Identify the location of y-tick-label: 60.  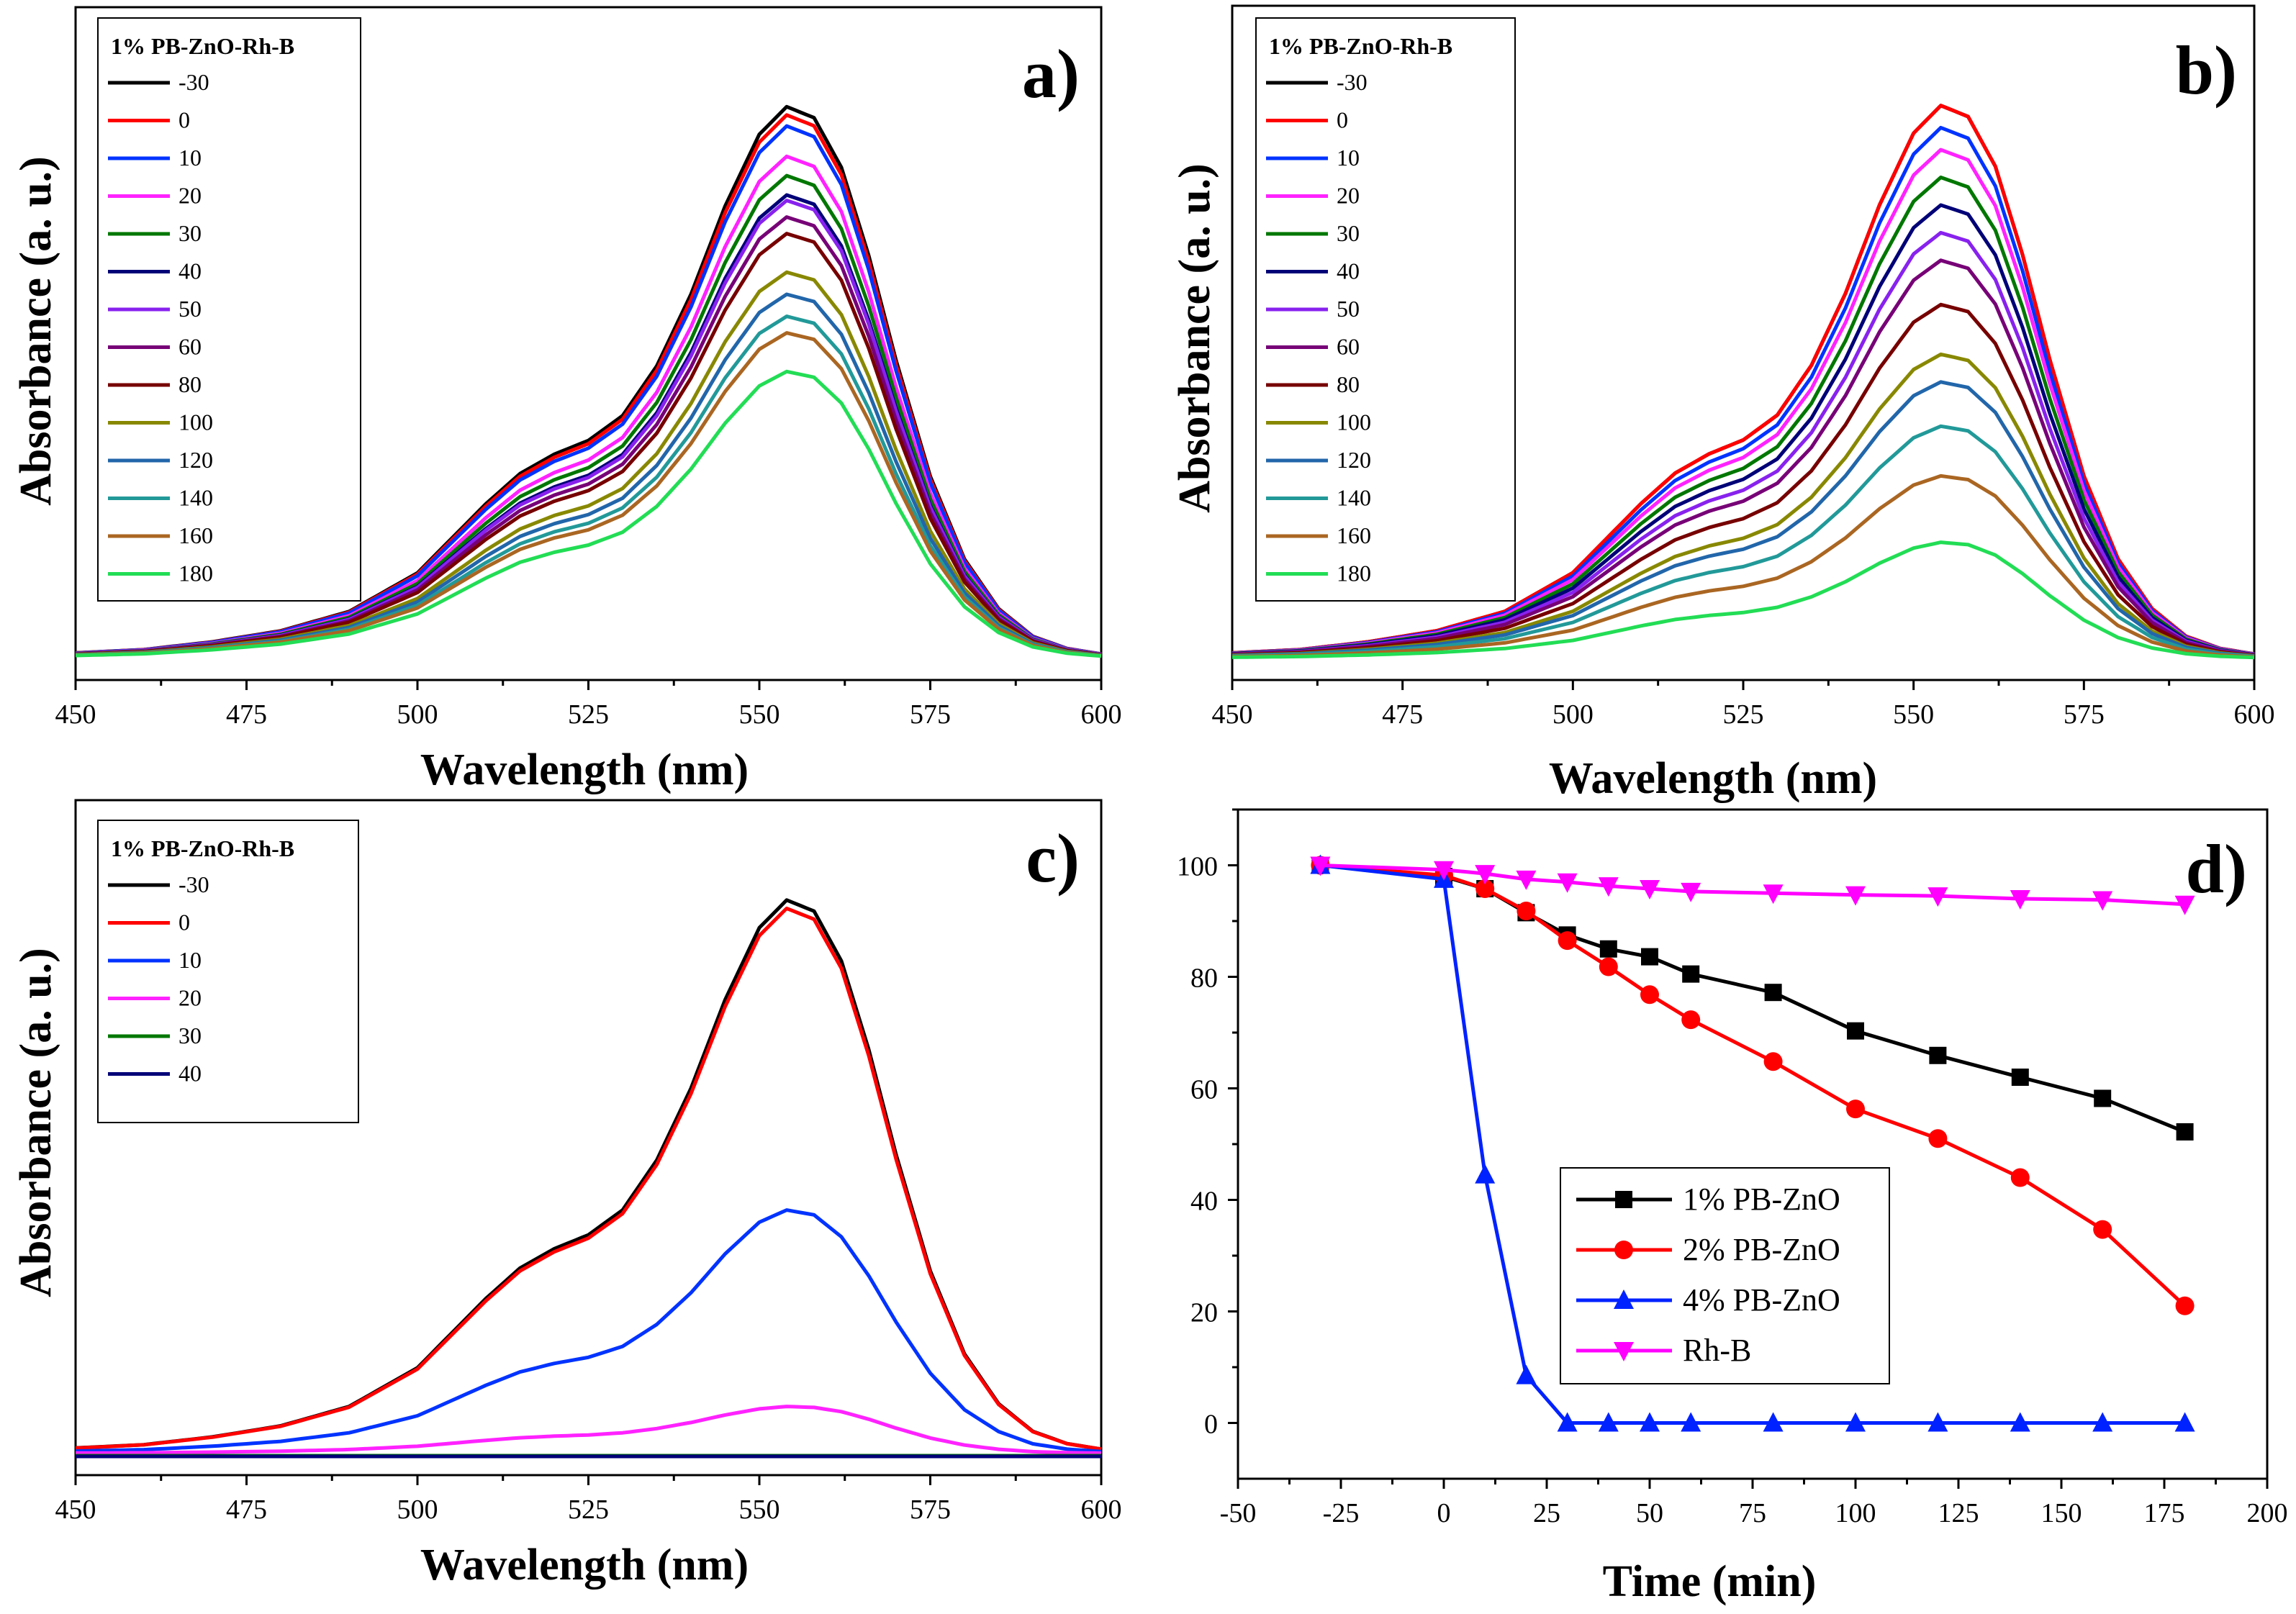
(1204, 1090).